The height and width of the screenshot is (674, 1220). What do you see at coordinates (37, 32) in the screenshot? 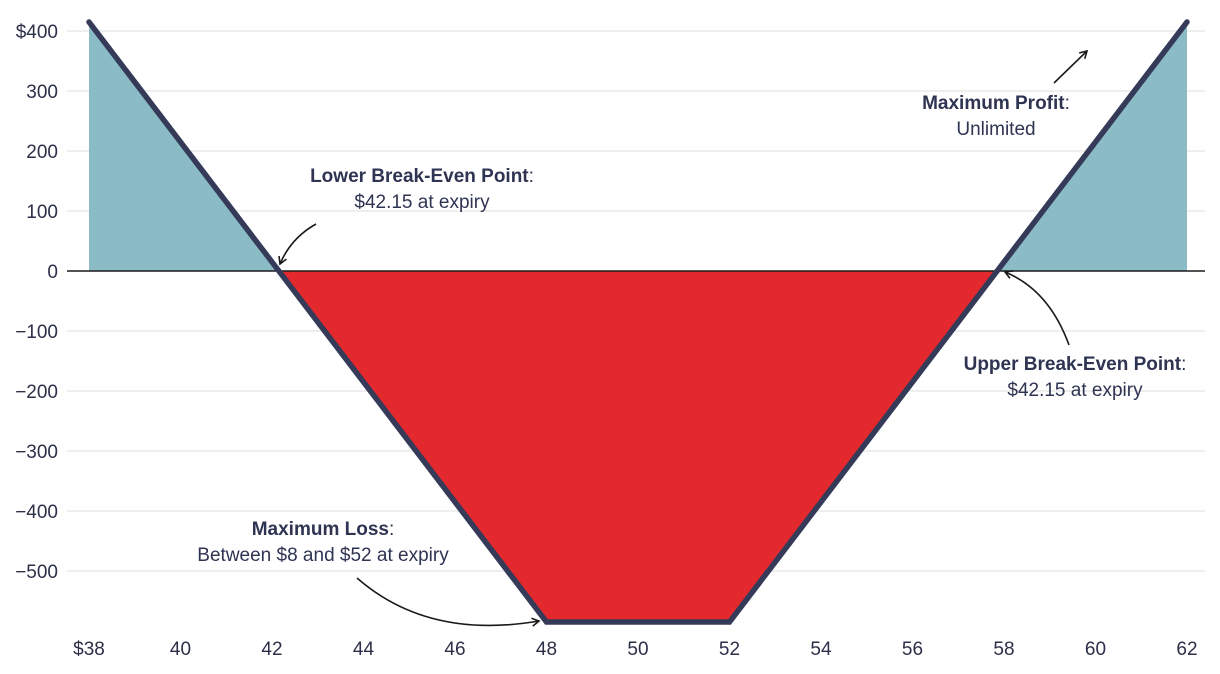
I see `y-tick-label: $400` at bounding box center [37, 32].